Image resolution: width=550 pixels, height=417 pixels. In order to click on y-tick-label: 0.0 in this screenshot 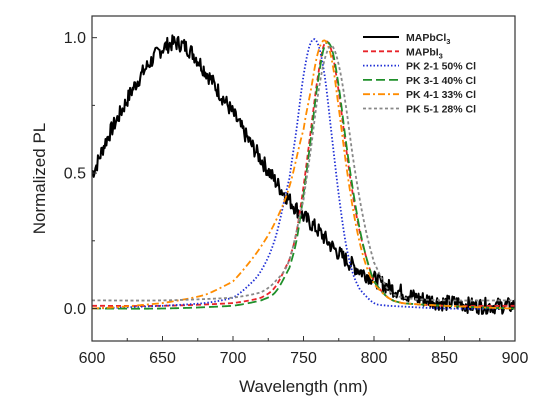, I will do `click(75, 309)`.